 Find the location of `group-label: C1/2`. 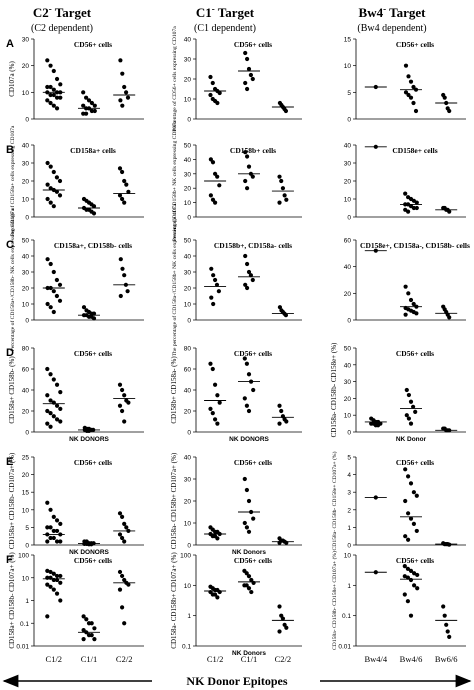

group-label: C1/2 is located at coordinates (215, 659).